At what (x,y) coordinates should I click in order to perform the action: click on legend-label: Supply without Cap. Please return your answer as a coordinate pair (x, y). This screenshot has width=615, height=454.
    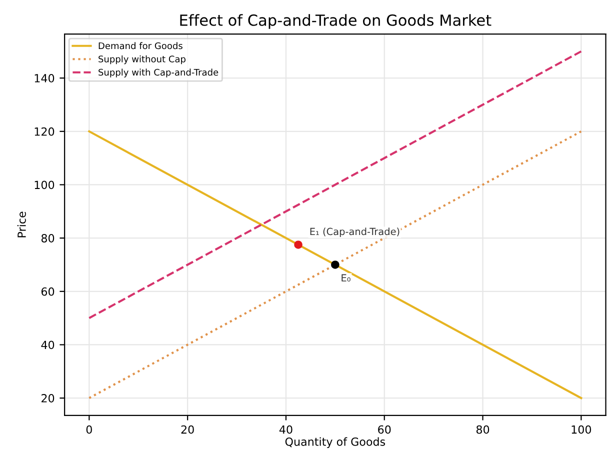
    Looking at the image, I should click on (142, 59).